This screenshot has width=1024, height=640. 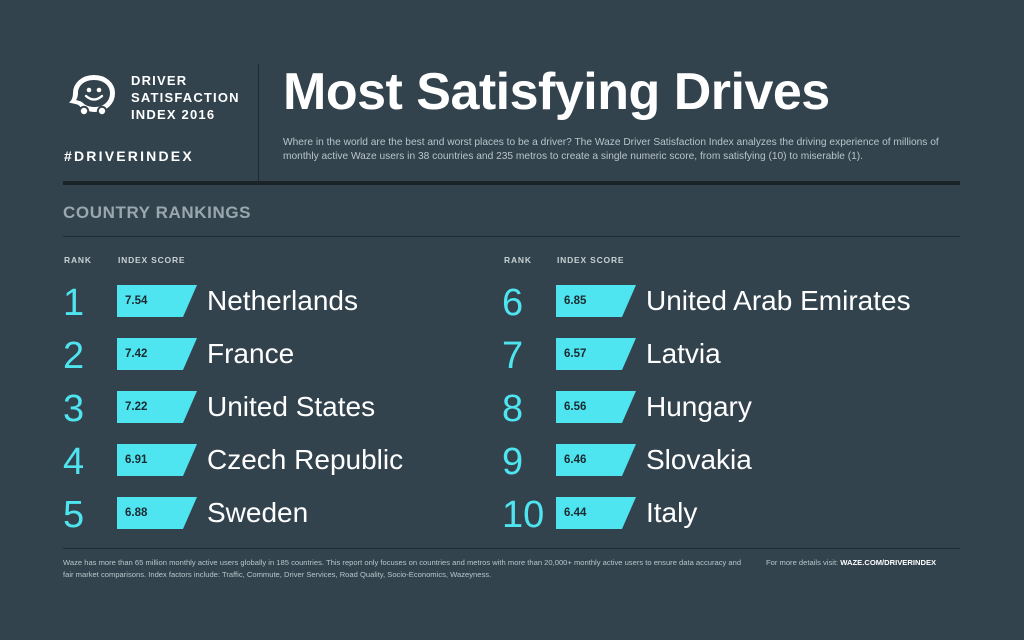 I want to click on score-badge: 6.85, so click(x=596, y=301).